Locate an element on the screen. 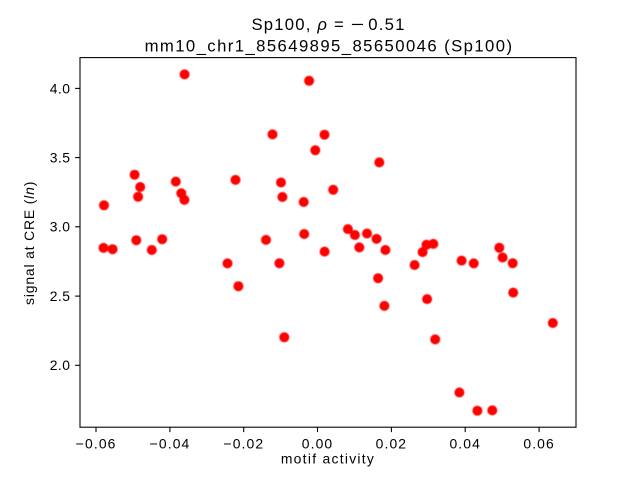 This screenshot has width=640, height=485. svg-text:mm10_chr1_85649895_85650046 (S: mm10_chr1_85649895_85650046 (Sp100) is located at coordinates (329, 45).